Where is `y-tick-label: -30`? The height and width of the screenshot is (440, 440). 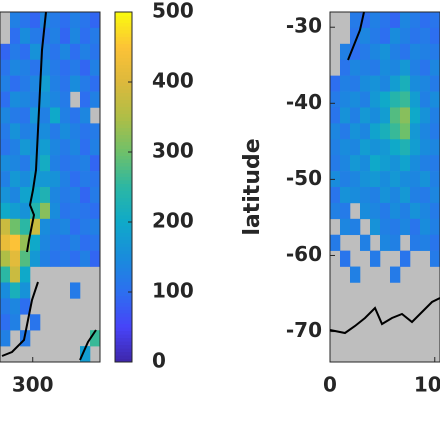 y-tick-label: -30 is located at coordinates (304, 26).